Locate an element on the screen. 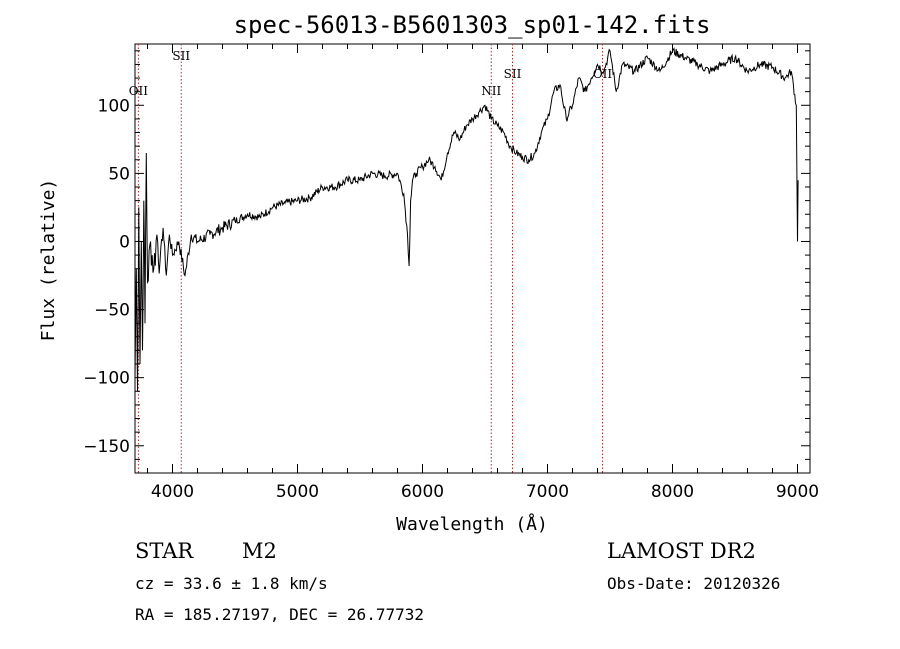  chart-title: spec-56013-B5601303_sp01-142.fits is located at coordinates (472, 25).